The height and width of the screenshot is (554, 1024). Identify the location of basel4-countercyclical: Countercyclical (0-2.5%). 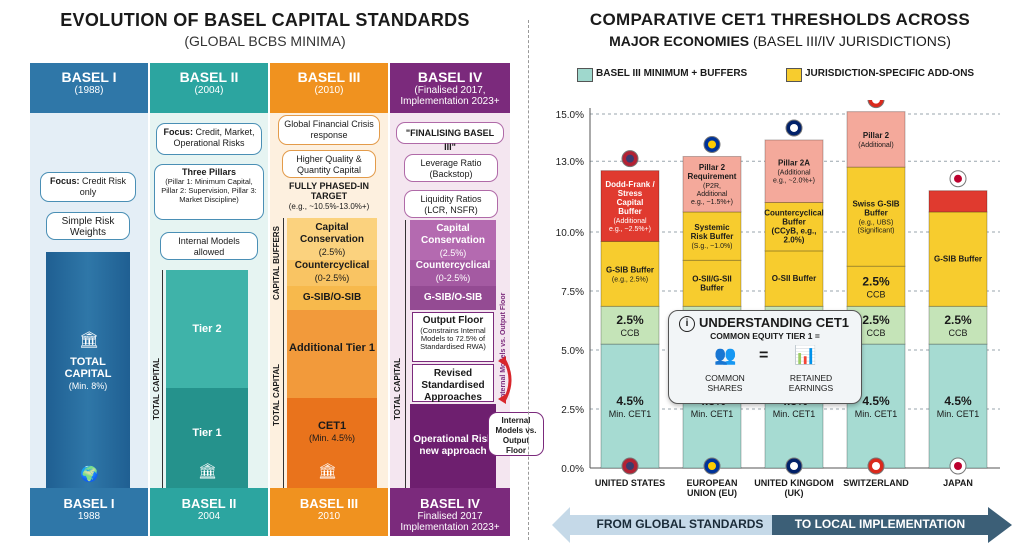
(453, 273).